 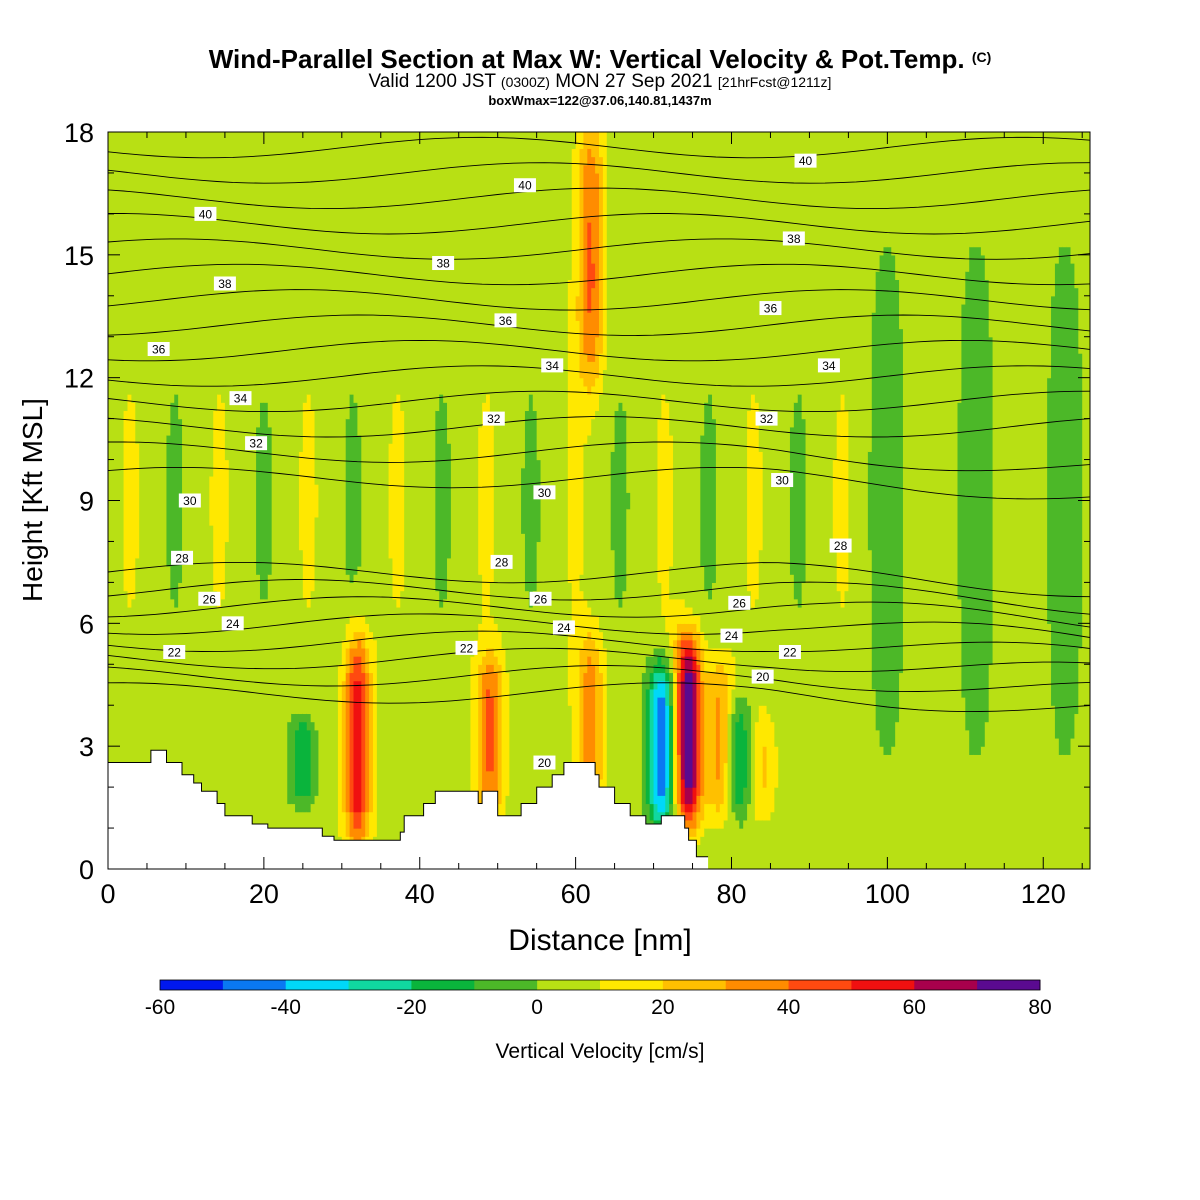 I want to click on y-tick-label: 18, so click(x=79, y=133).